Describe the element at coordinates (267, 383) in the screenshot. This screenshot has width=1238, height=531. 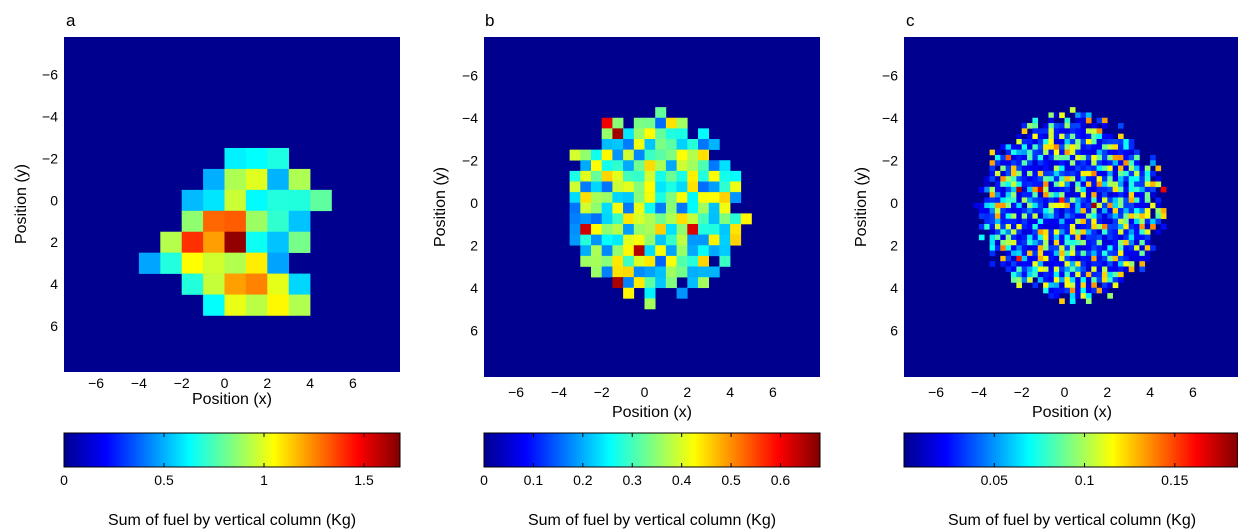
I see `x-tick-label: 2` at that location.